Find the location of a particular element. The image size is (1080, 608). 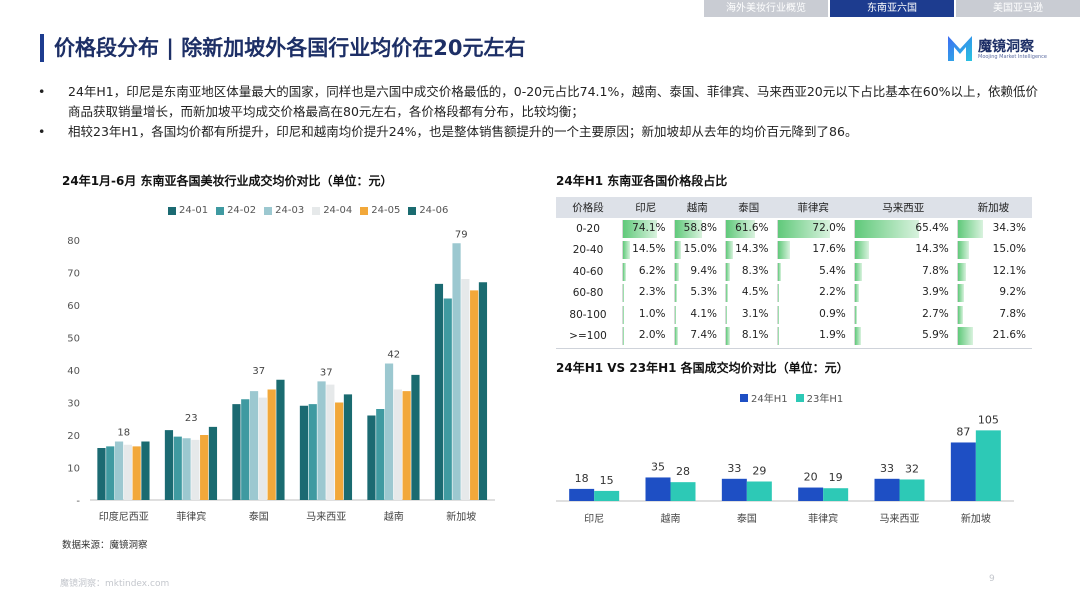

legend-item: 24-02 is located at coordinates (236, 210).